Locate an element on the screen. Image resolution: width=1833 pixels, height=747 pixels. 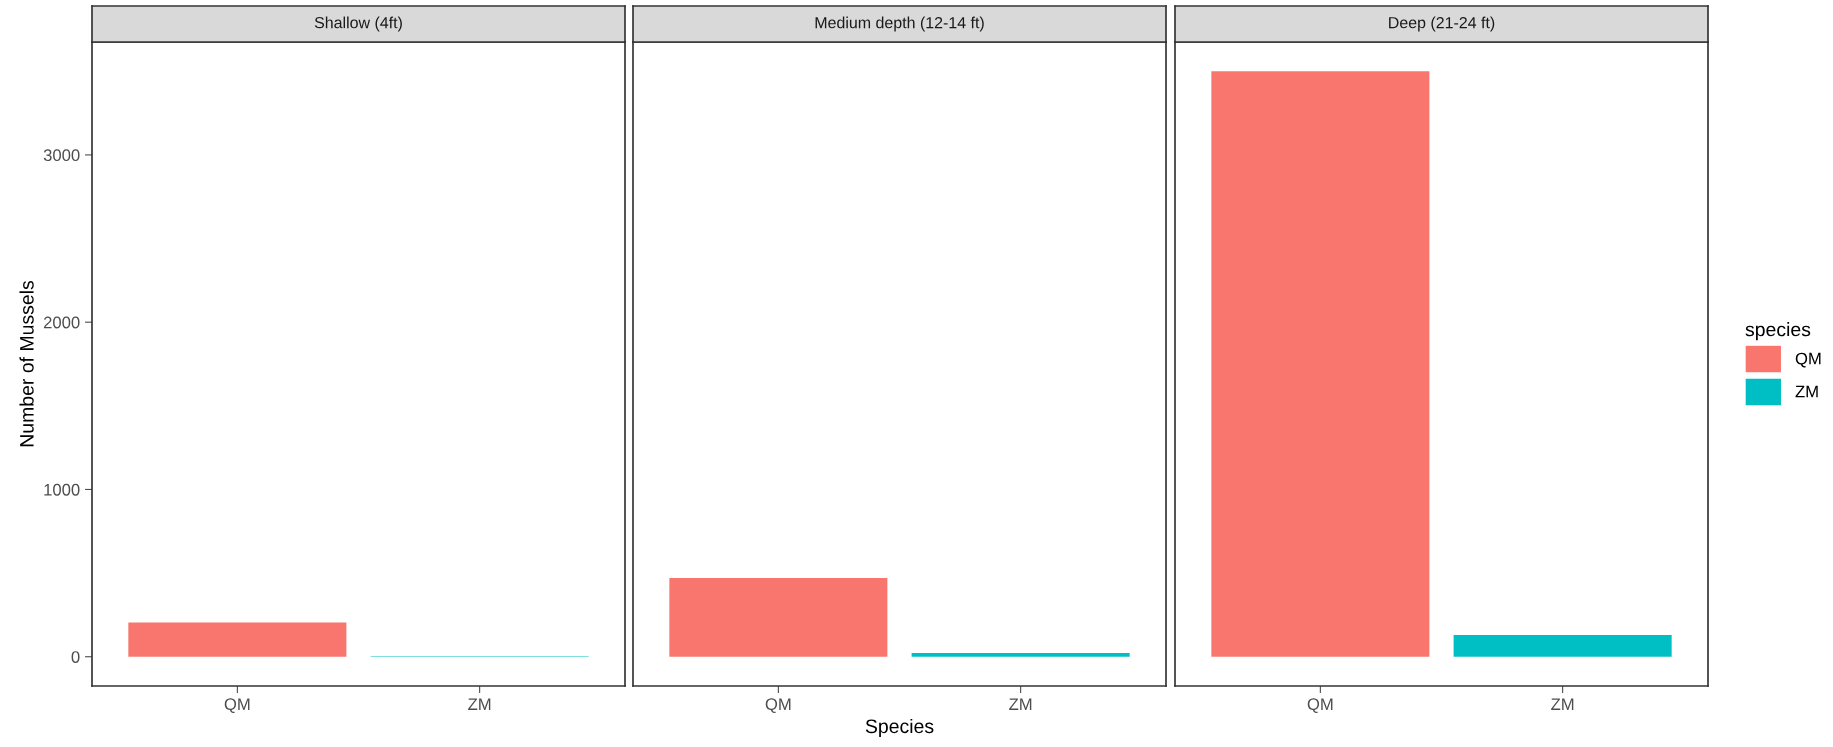
y-axis-title: Number of Mussels is located at coordinates (26, 363).